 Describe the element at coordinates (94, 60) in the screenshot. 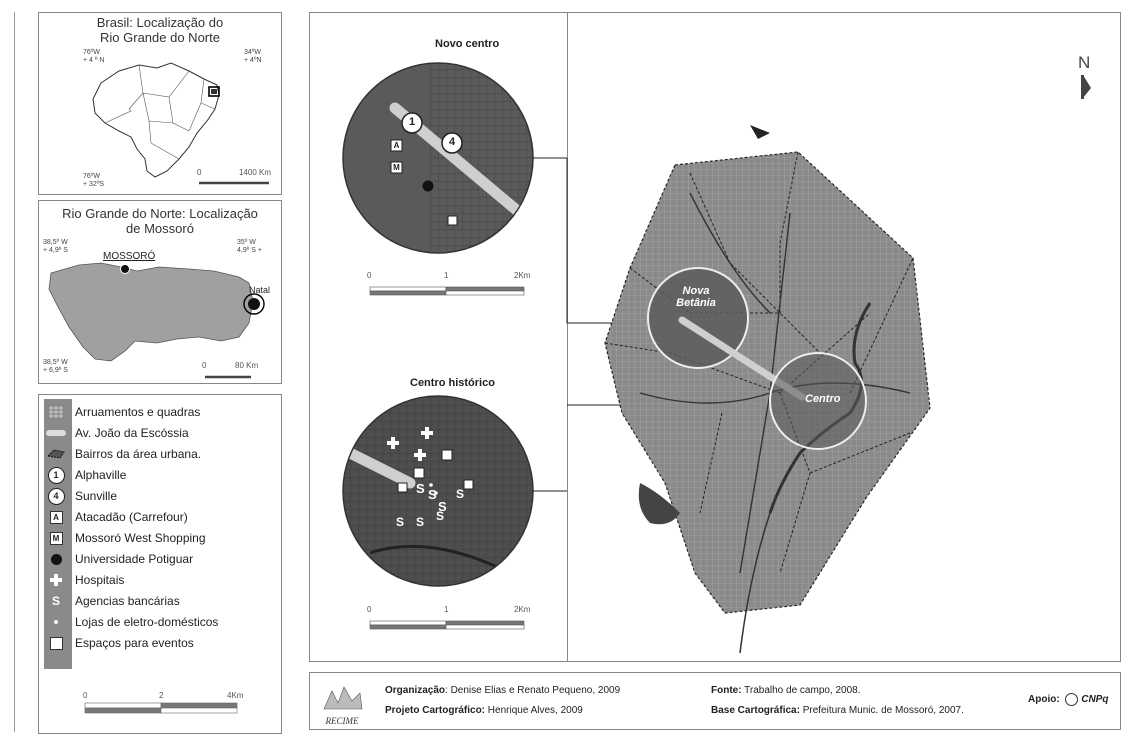

I see `brazil-coord-tl-lat: + 4 º N` at that location.